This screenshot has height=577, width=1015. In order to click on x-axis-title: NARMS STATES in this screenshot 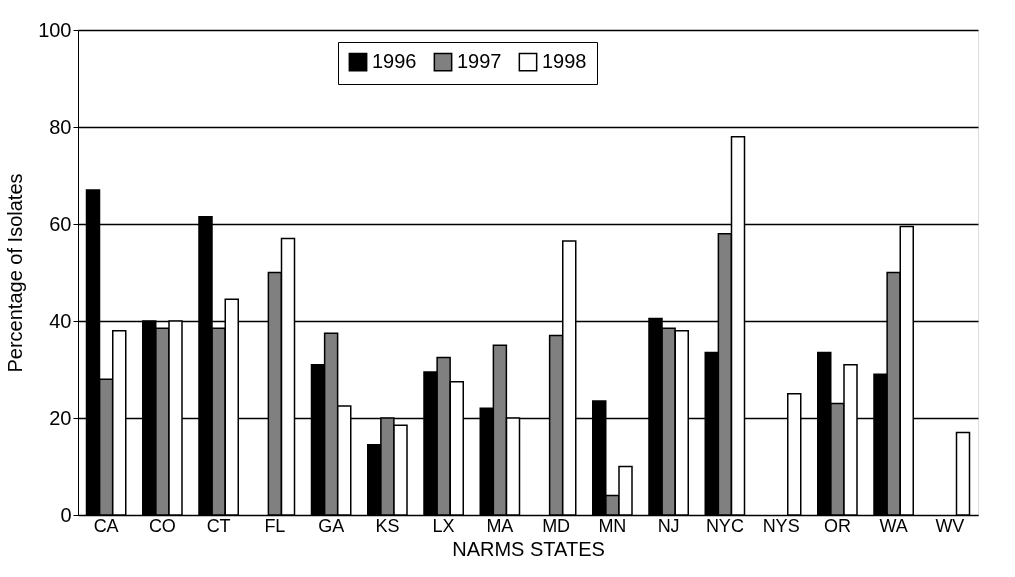, I will do `click(528, 548)`.